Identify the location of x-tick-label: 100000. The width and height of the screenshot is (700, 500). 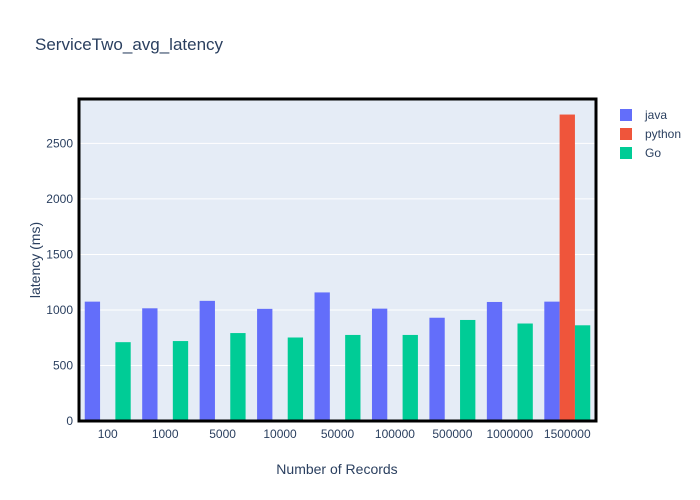
(395, 434).